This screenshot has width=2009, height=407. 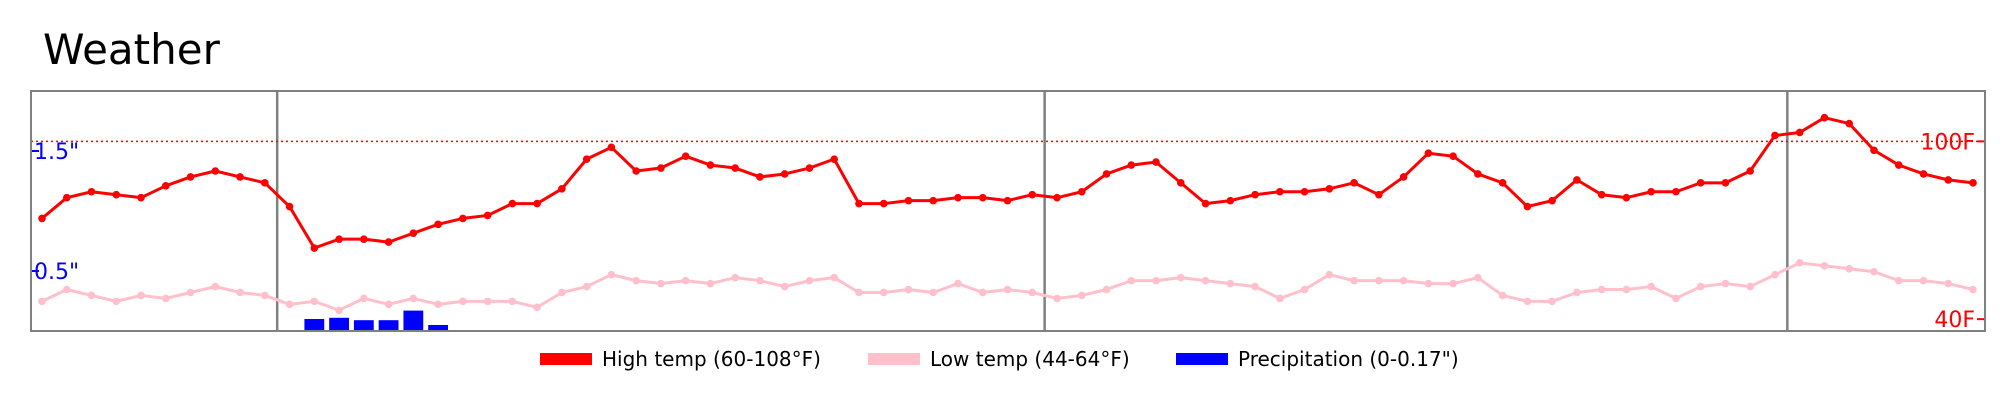 What do you see at coordinates (1952, 231) in the screenshot?
I see `temperature-axis: 100F 40F` at bounding box center [1952, 231].